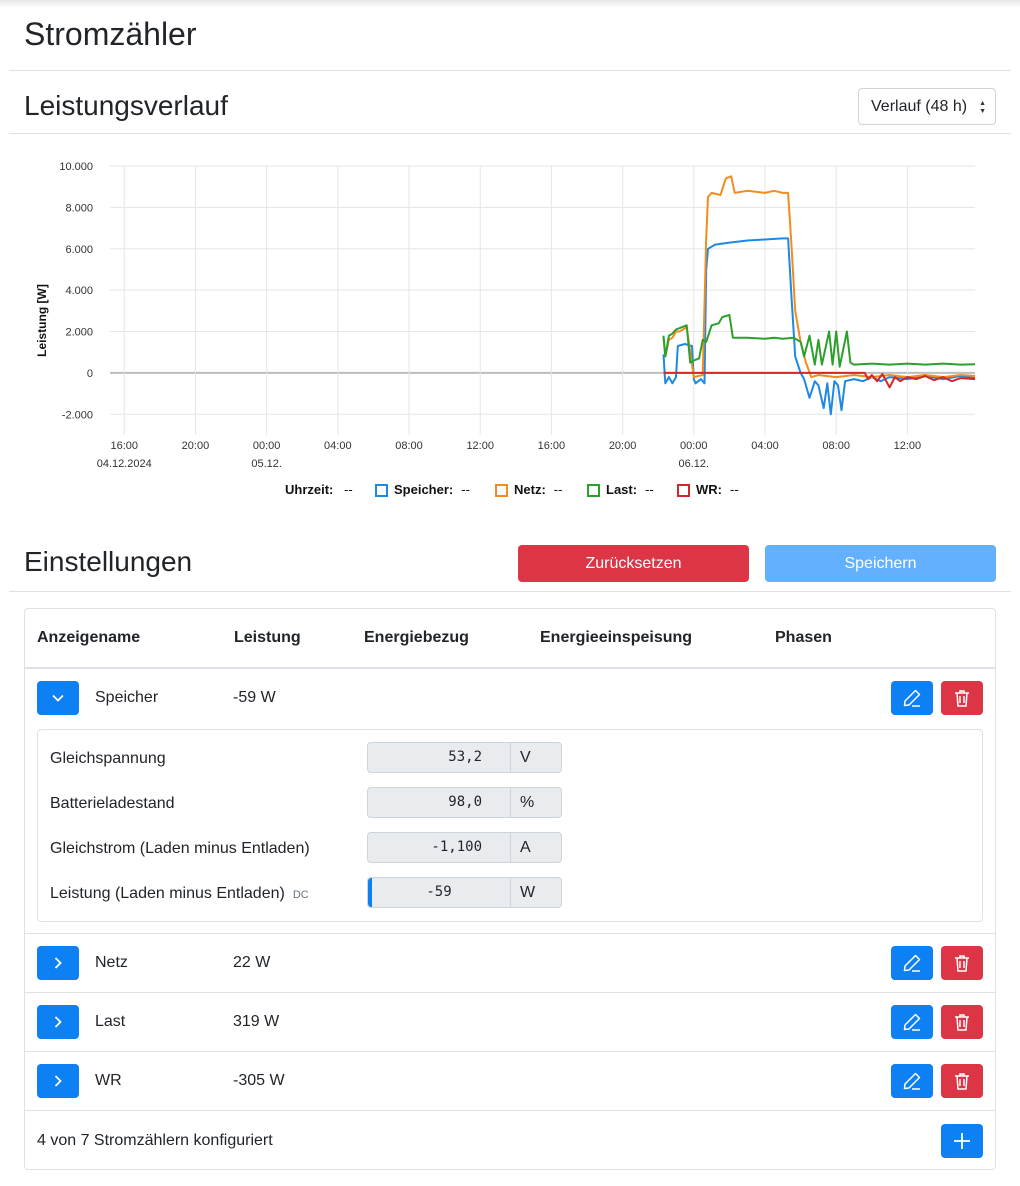 The height and width of the screenshot is (1186, 1020). Describe the element at coordinates (167, 893) in the screenshot. I see `detail-label-text: Leistung (Laden minus Entladen)` at that location.